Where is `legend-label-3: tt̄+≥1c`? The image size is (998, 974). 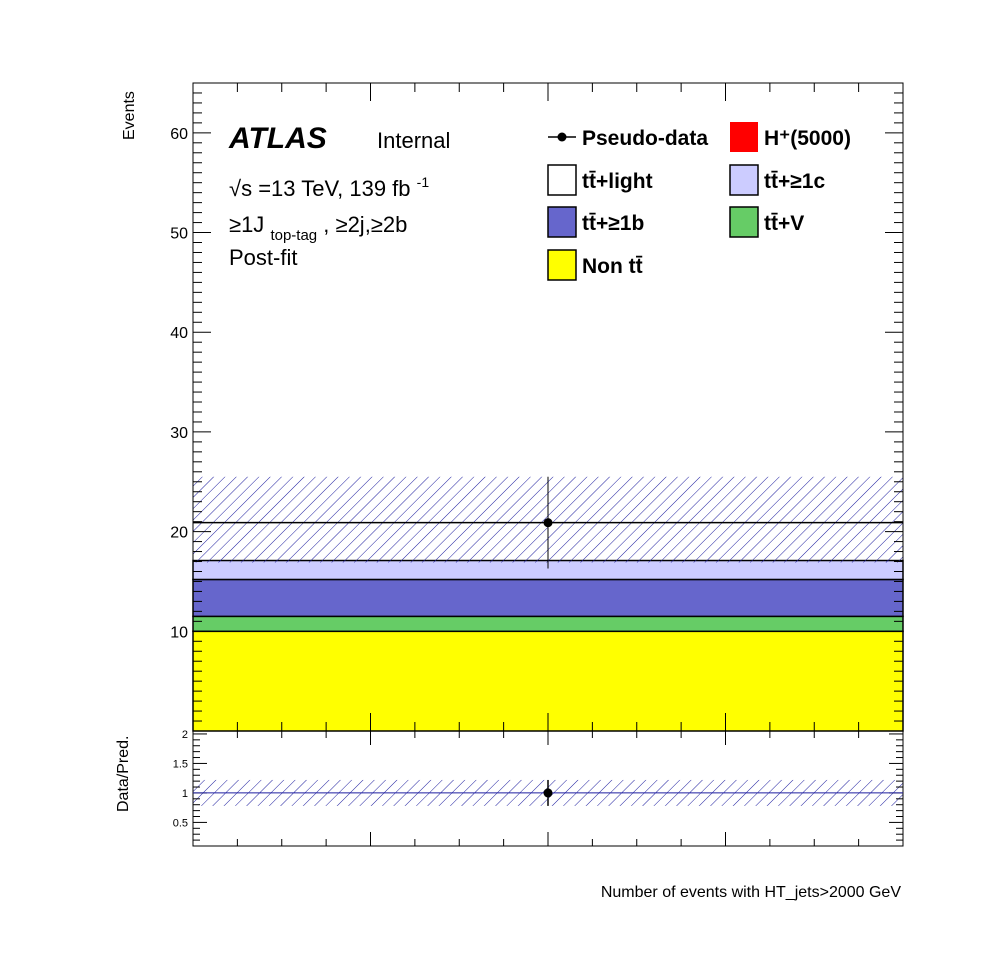
legend-label-3: tt̄+≥1c is located at coordinates (794, 181).